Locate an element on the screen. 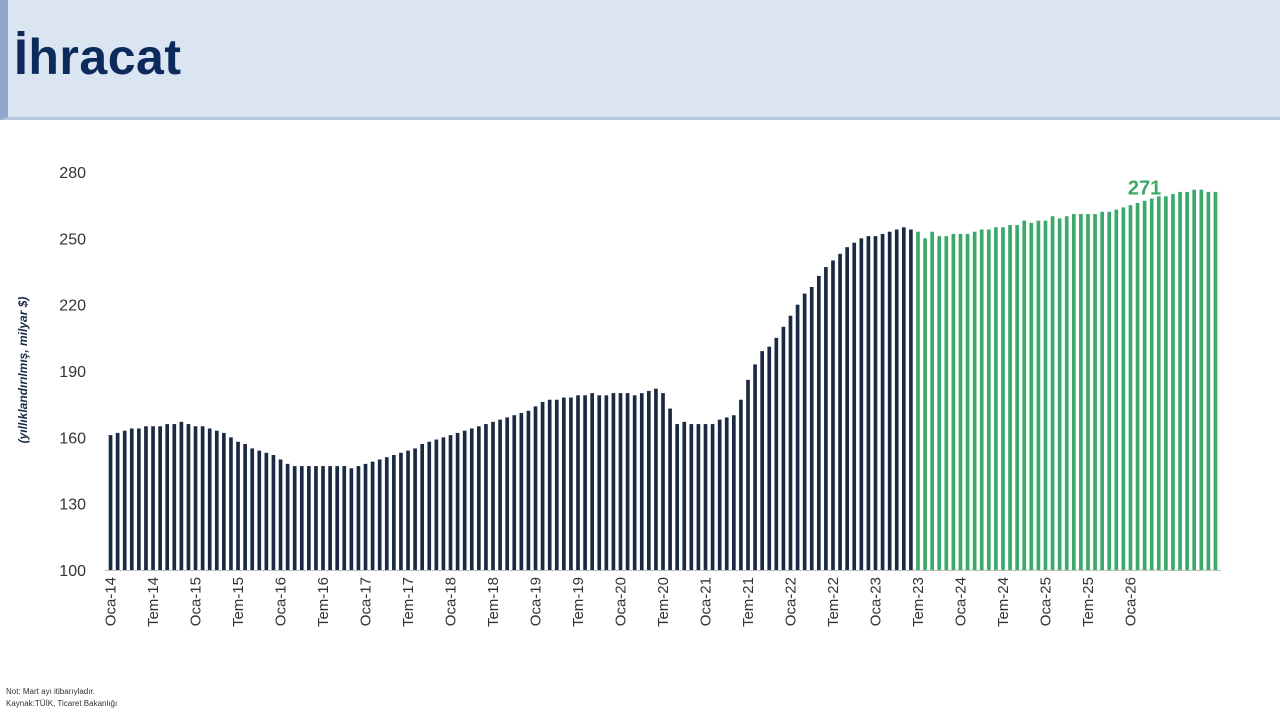 This screenshot has width=1280, height=720. x-tick-label: Oca-23 is located at coordinates (876, 601).